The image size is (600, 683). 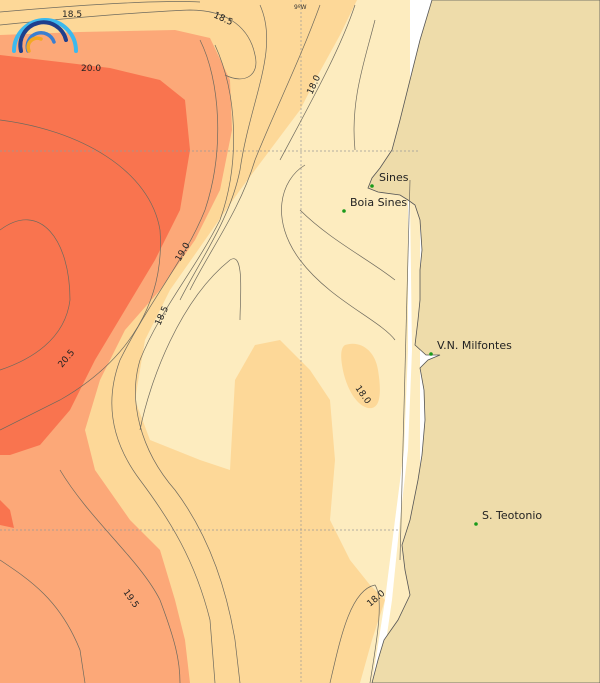 What do you see at coordinates (72, 15) in the screenshot?
I see `contour-label: 18.5` at bounding box center [72, 15].